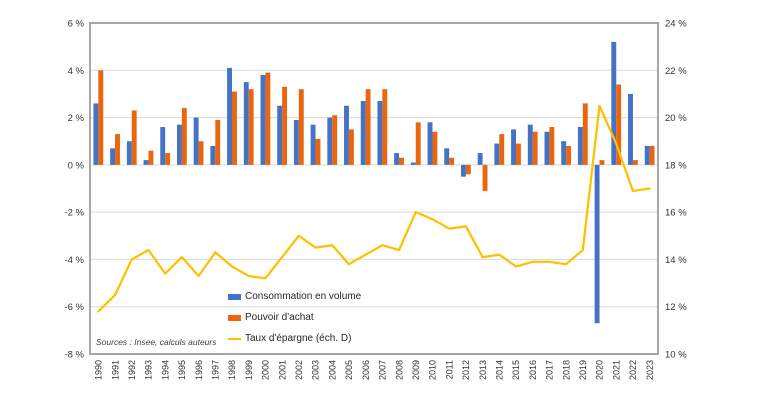 The height and width of the screenshot is (413, 765). What do you see at coordinates (647, 155) in the screenshot?
I see `bar-consommation-2023` at bounding box center [647, 155].